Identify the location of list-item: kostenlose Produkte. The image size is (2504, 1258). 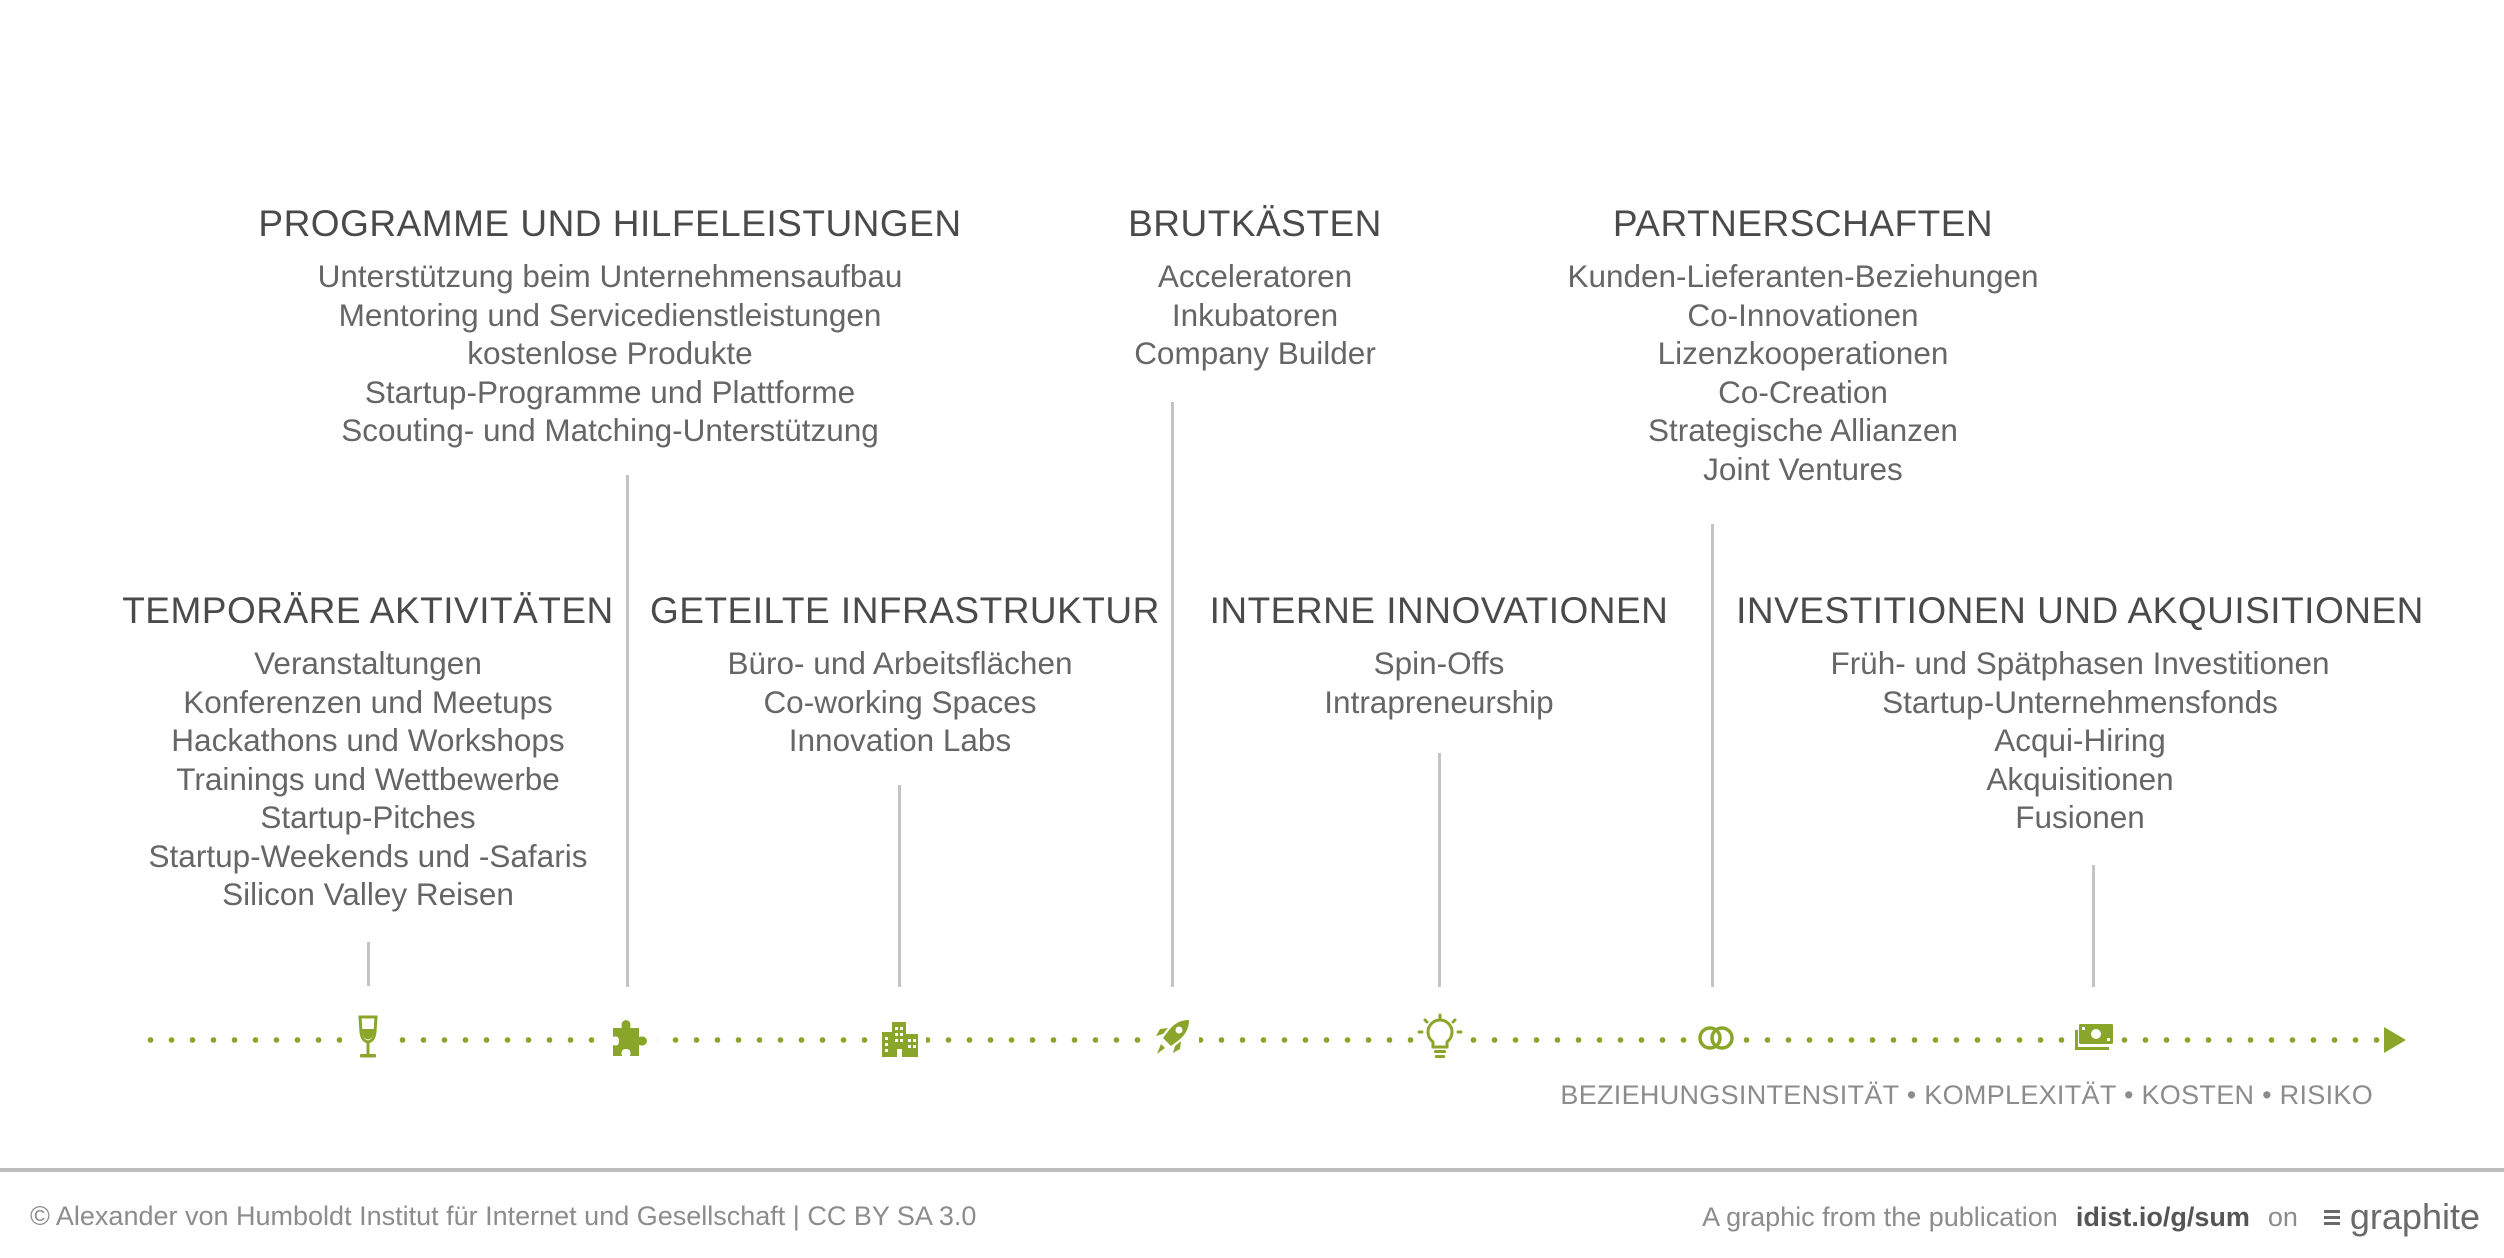
(610, 353).